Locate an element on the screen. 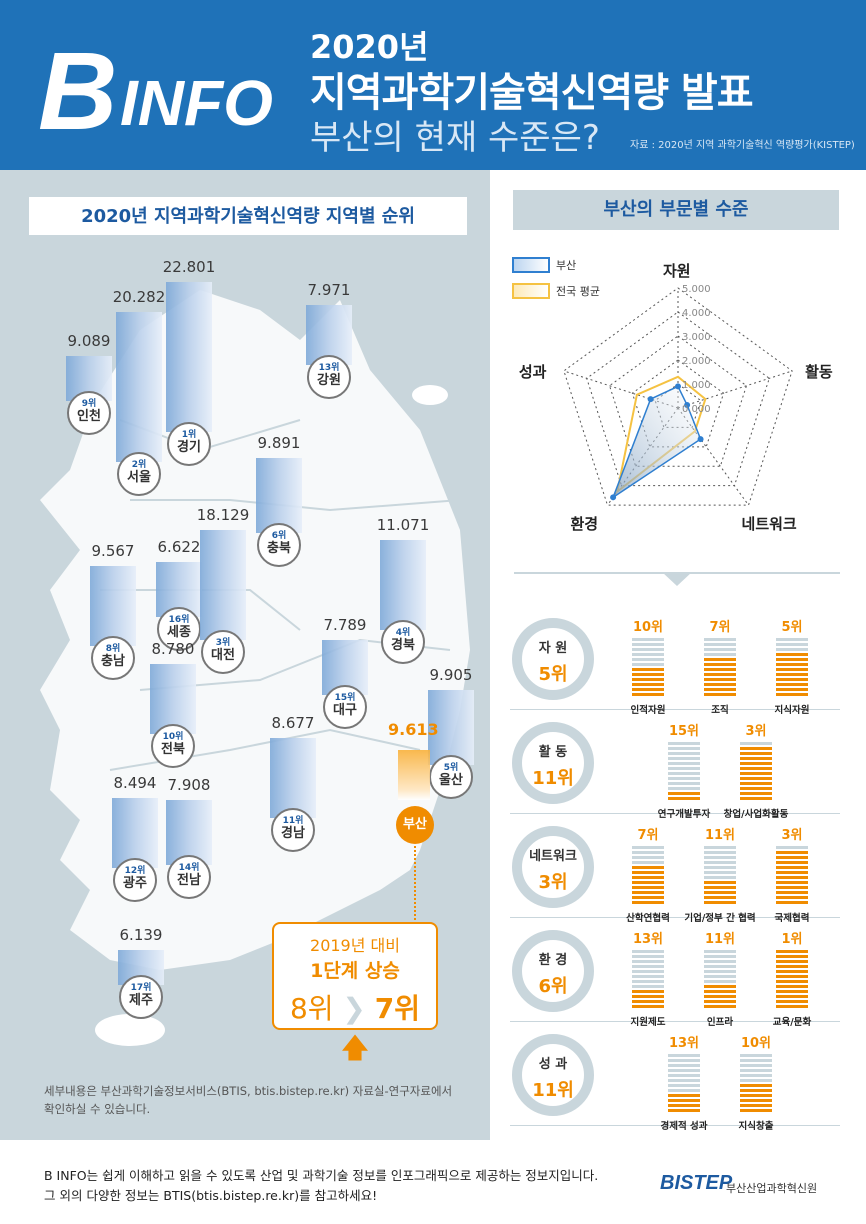 The height and width of the screenshot is (1224, 866). legend-swatch-busan is located at coordinates (531, 265).